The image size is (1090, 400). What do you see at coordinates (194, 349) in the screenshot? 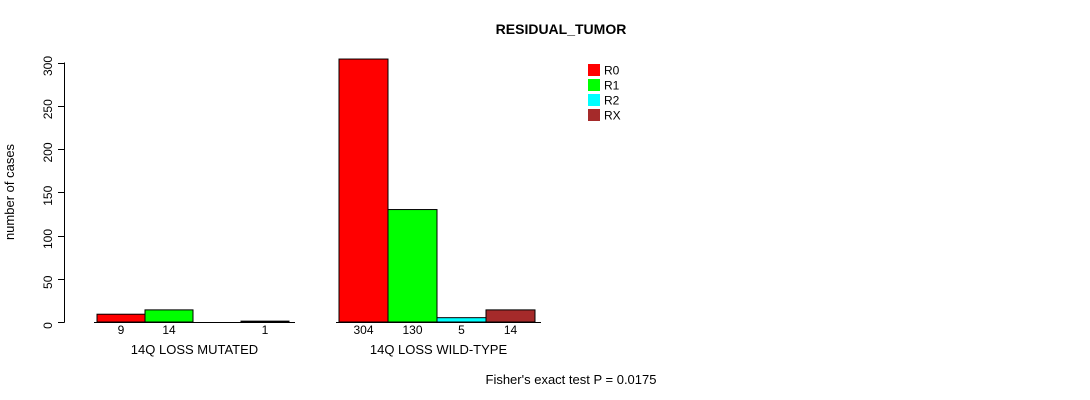
I see `group-label: 14Q LOSS MUTATED` at bounding box center [194, 349].